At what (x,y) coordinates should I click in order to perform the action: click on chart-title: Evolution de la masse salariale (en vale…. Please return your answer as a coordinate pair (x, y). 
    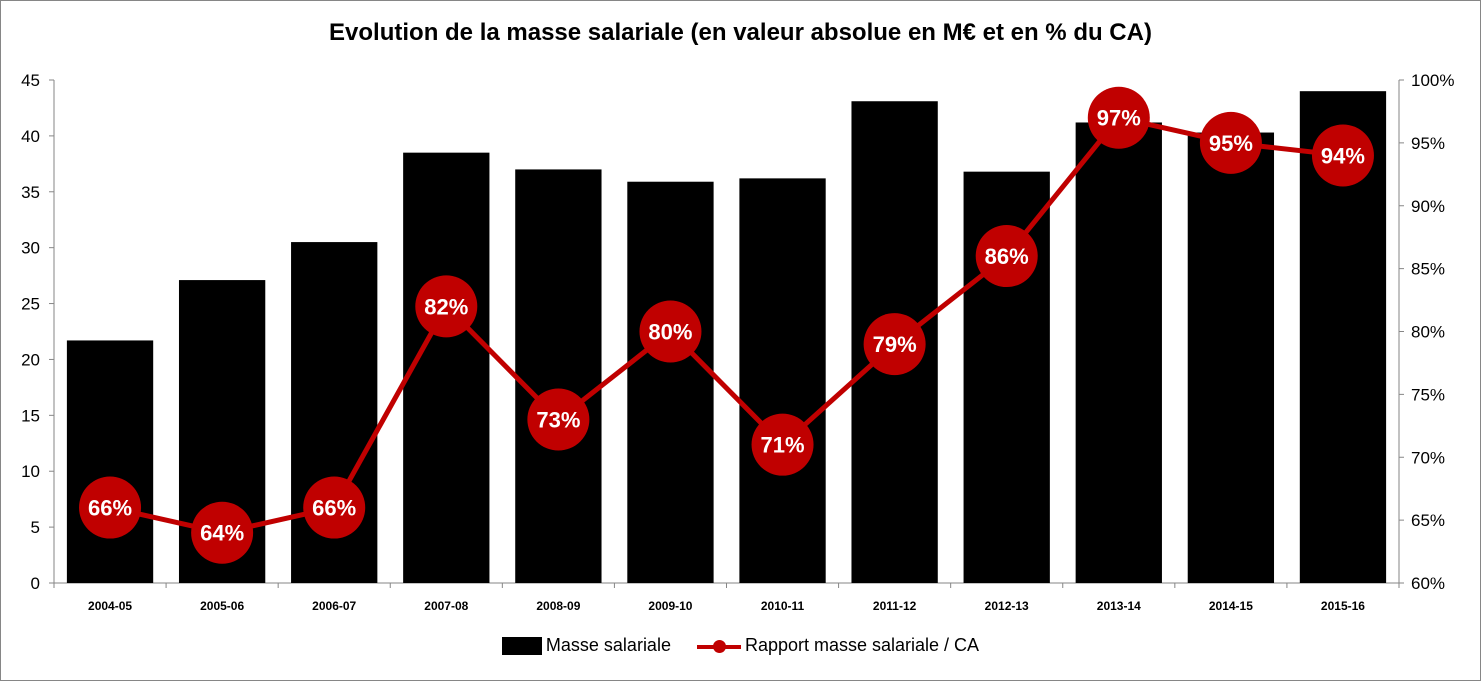
    Looking at the image, I should click on (740, 32).